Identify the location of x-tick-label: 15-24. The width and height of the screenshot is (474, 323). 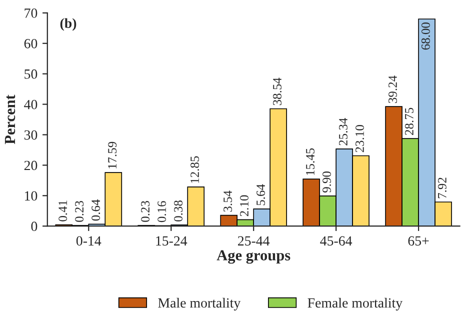
(172, 241).